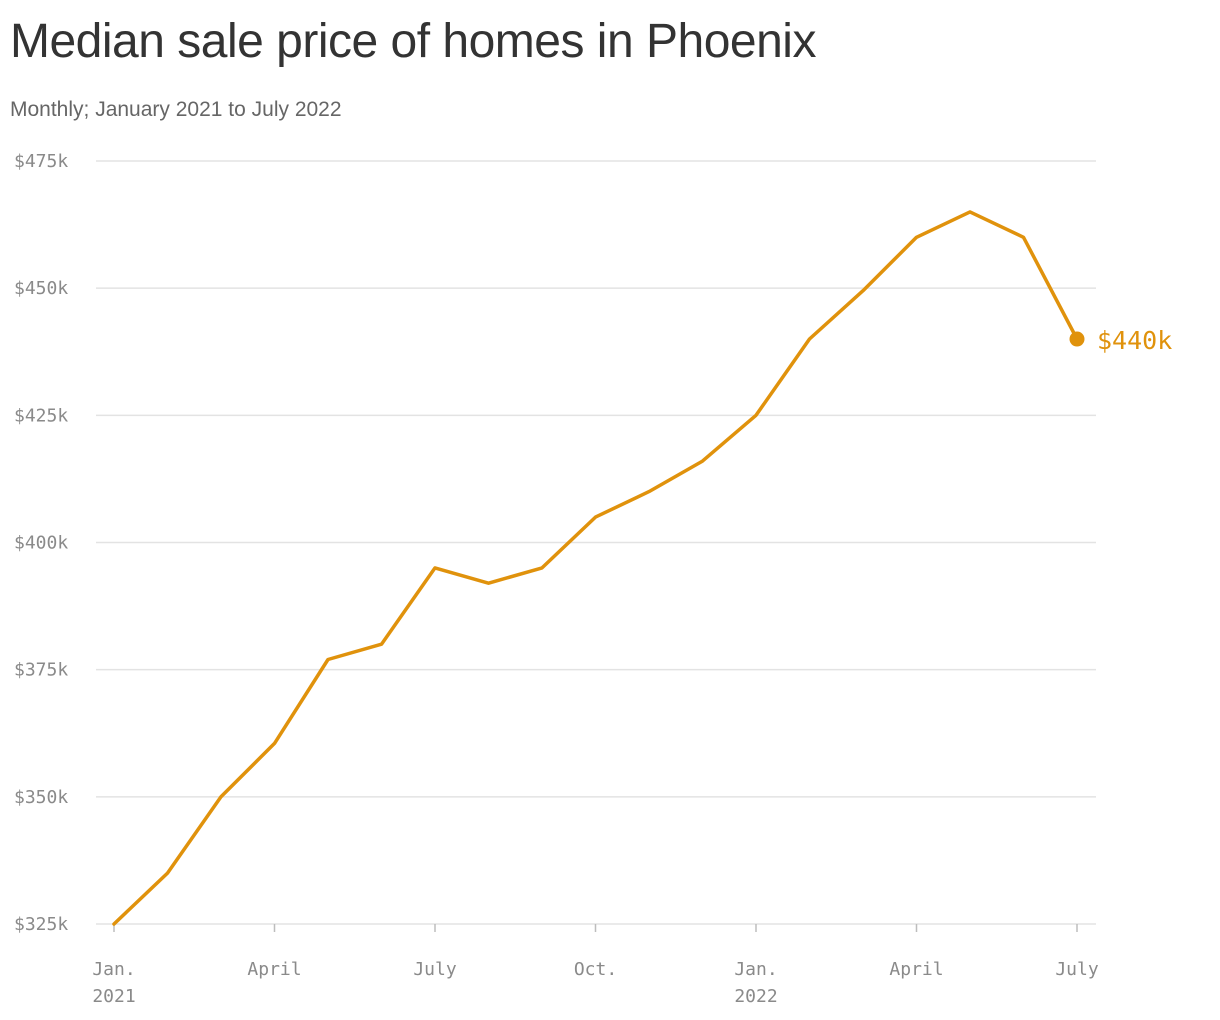  Describe the element at coordinates (41, 161) in the screenshot. I see `y-tick-label: $475k` at that location.